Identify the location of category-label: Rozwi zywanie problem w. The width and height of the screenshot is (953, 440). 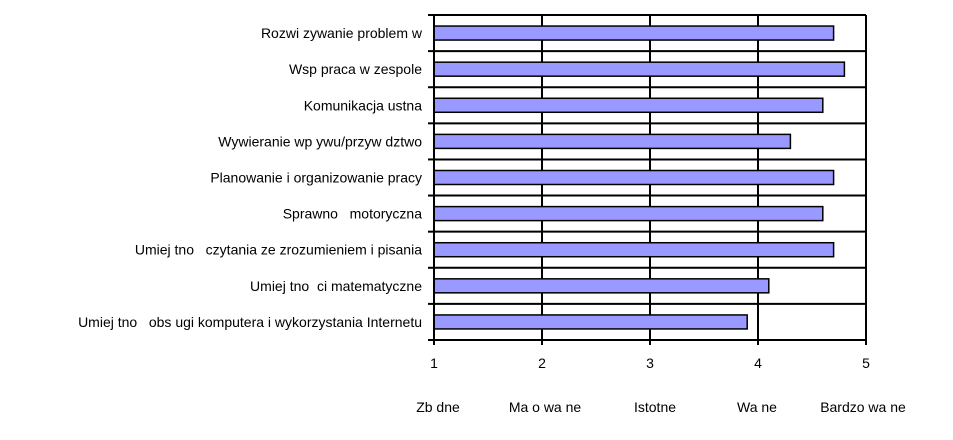
(342, 33).